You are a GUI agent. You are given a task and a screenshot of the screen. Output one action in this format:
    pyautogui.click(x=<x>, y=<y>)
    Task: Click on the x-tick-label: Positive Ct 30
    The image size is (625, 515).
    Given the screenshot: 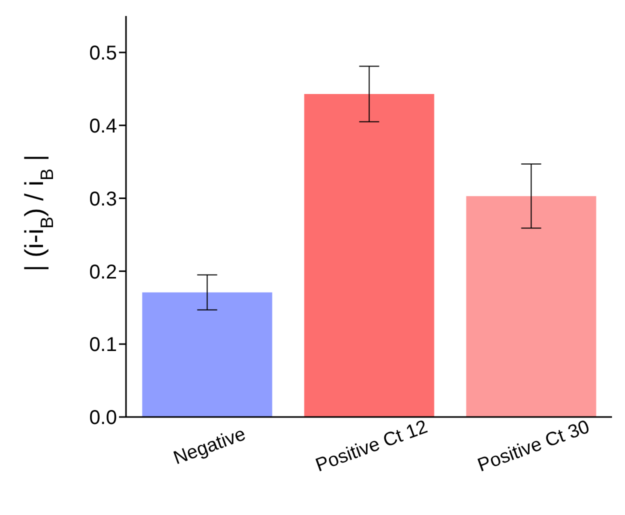 What is the action you would take?
    pyautogui.click(x=533, y=446)
    